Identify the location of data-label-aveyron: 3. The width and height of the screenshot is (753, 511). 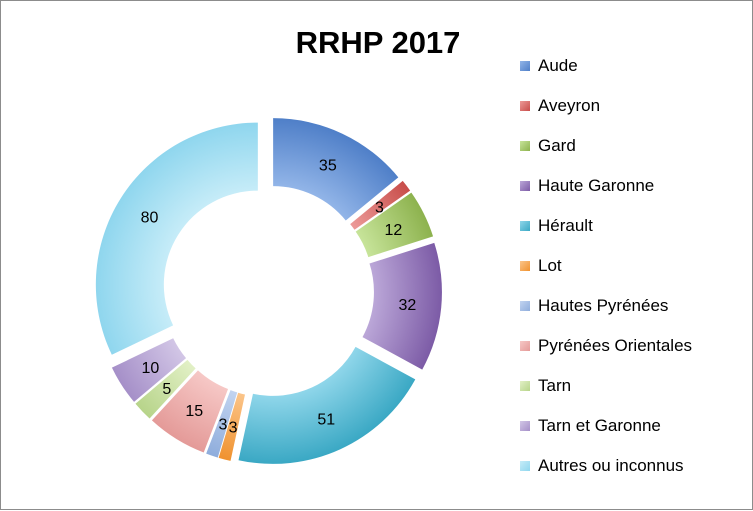
(379, 207).